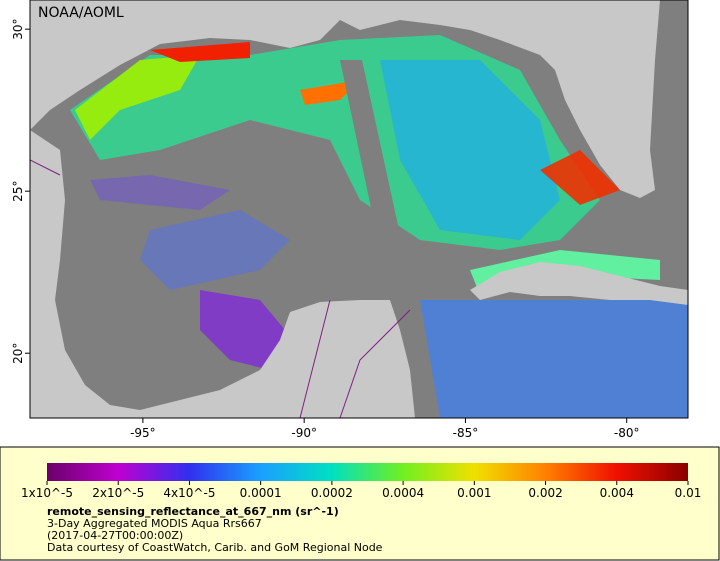 This screenshot has width=720, height=561. I want to click on colorbar-tick-label: 4x10^-5, so click(189, 493).